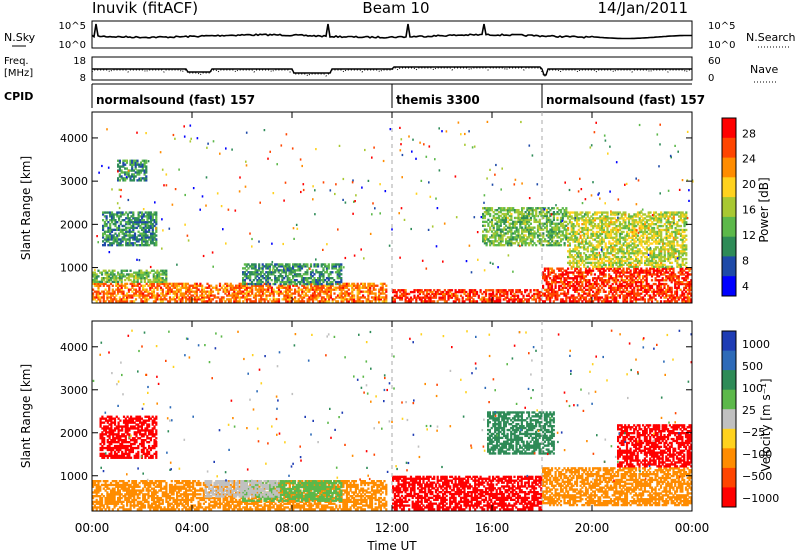 The width and height of the screenshot is (800, 558). What do you see at coordinates (18, 96) in the screenshot?
I see `cpid-label: CPID` at bounding box center [18, 96].